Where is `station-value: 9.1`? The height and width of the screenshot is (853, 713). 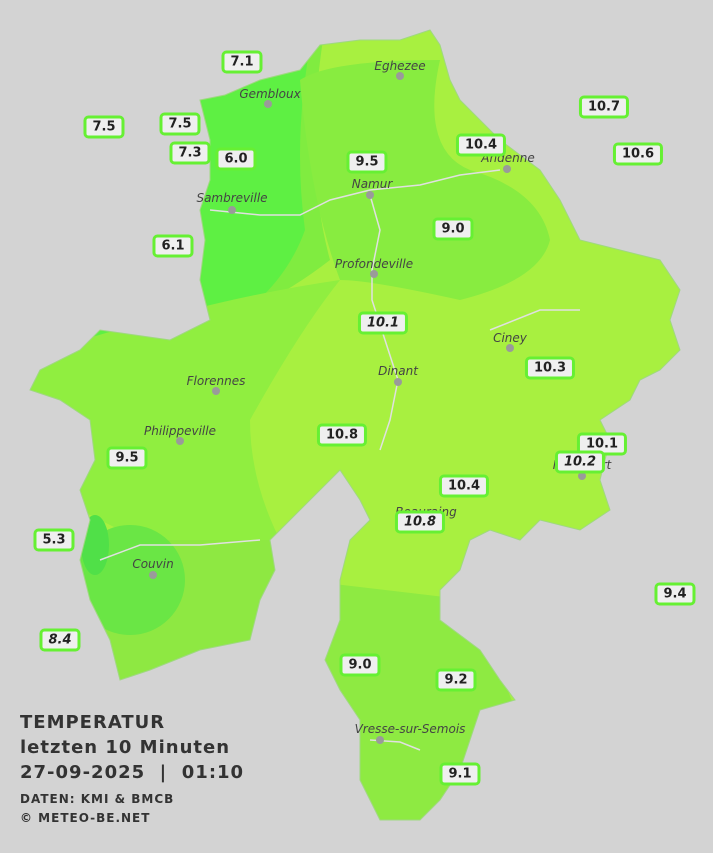 station-value: 9.1 is located at coordinates (460, 774).